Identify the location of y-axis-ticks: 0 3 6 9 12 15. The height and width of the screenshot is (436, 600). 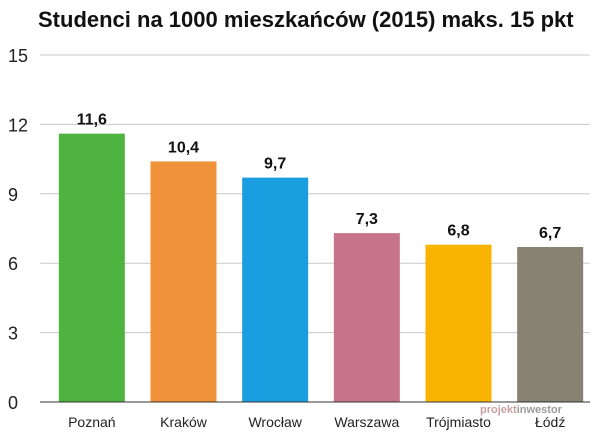
(18, 229).